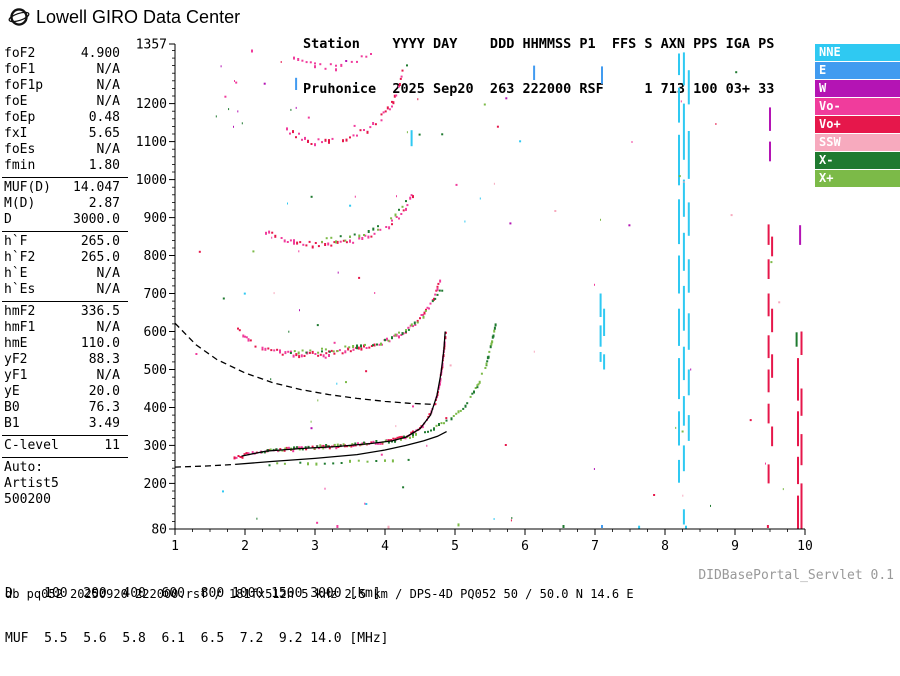 The image size is (900, 676). What do you see at coordinates (24, 467) in the screenshot?
I see `param-label: Auto:` at bounding box center [24, 467].